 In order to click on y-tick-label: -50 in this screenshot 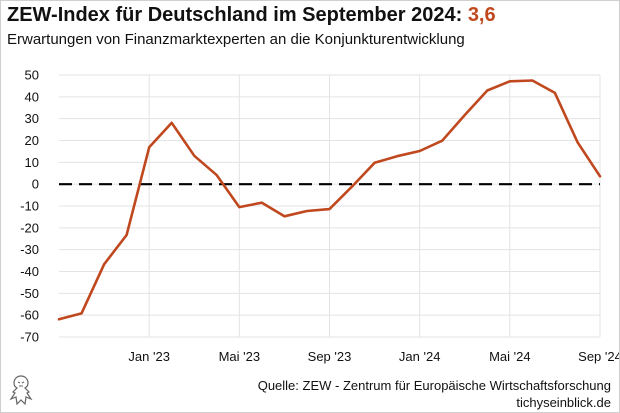, I will do `click(29, 293)`.